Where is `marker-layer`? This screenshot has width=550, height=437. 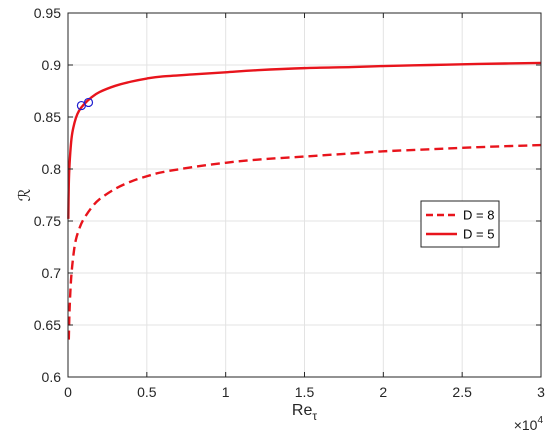
marker-layer is located at coordinates (85, 104).